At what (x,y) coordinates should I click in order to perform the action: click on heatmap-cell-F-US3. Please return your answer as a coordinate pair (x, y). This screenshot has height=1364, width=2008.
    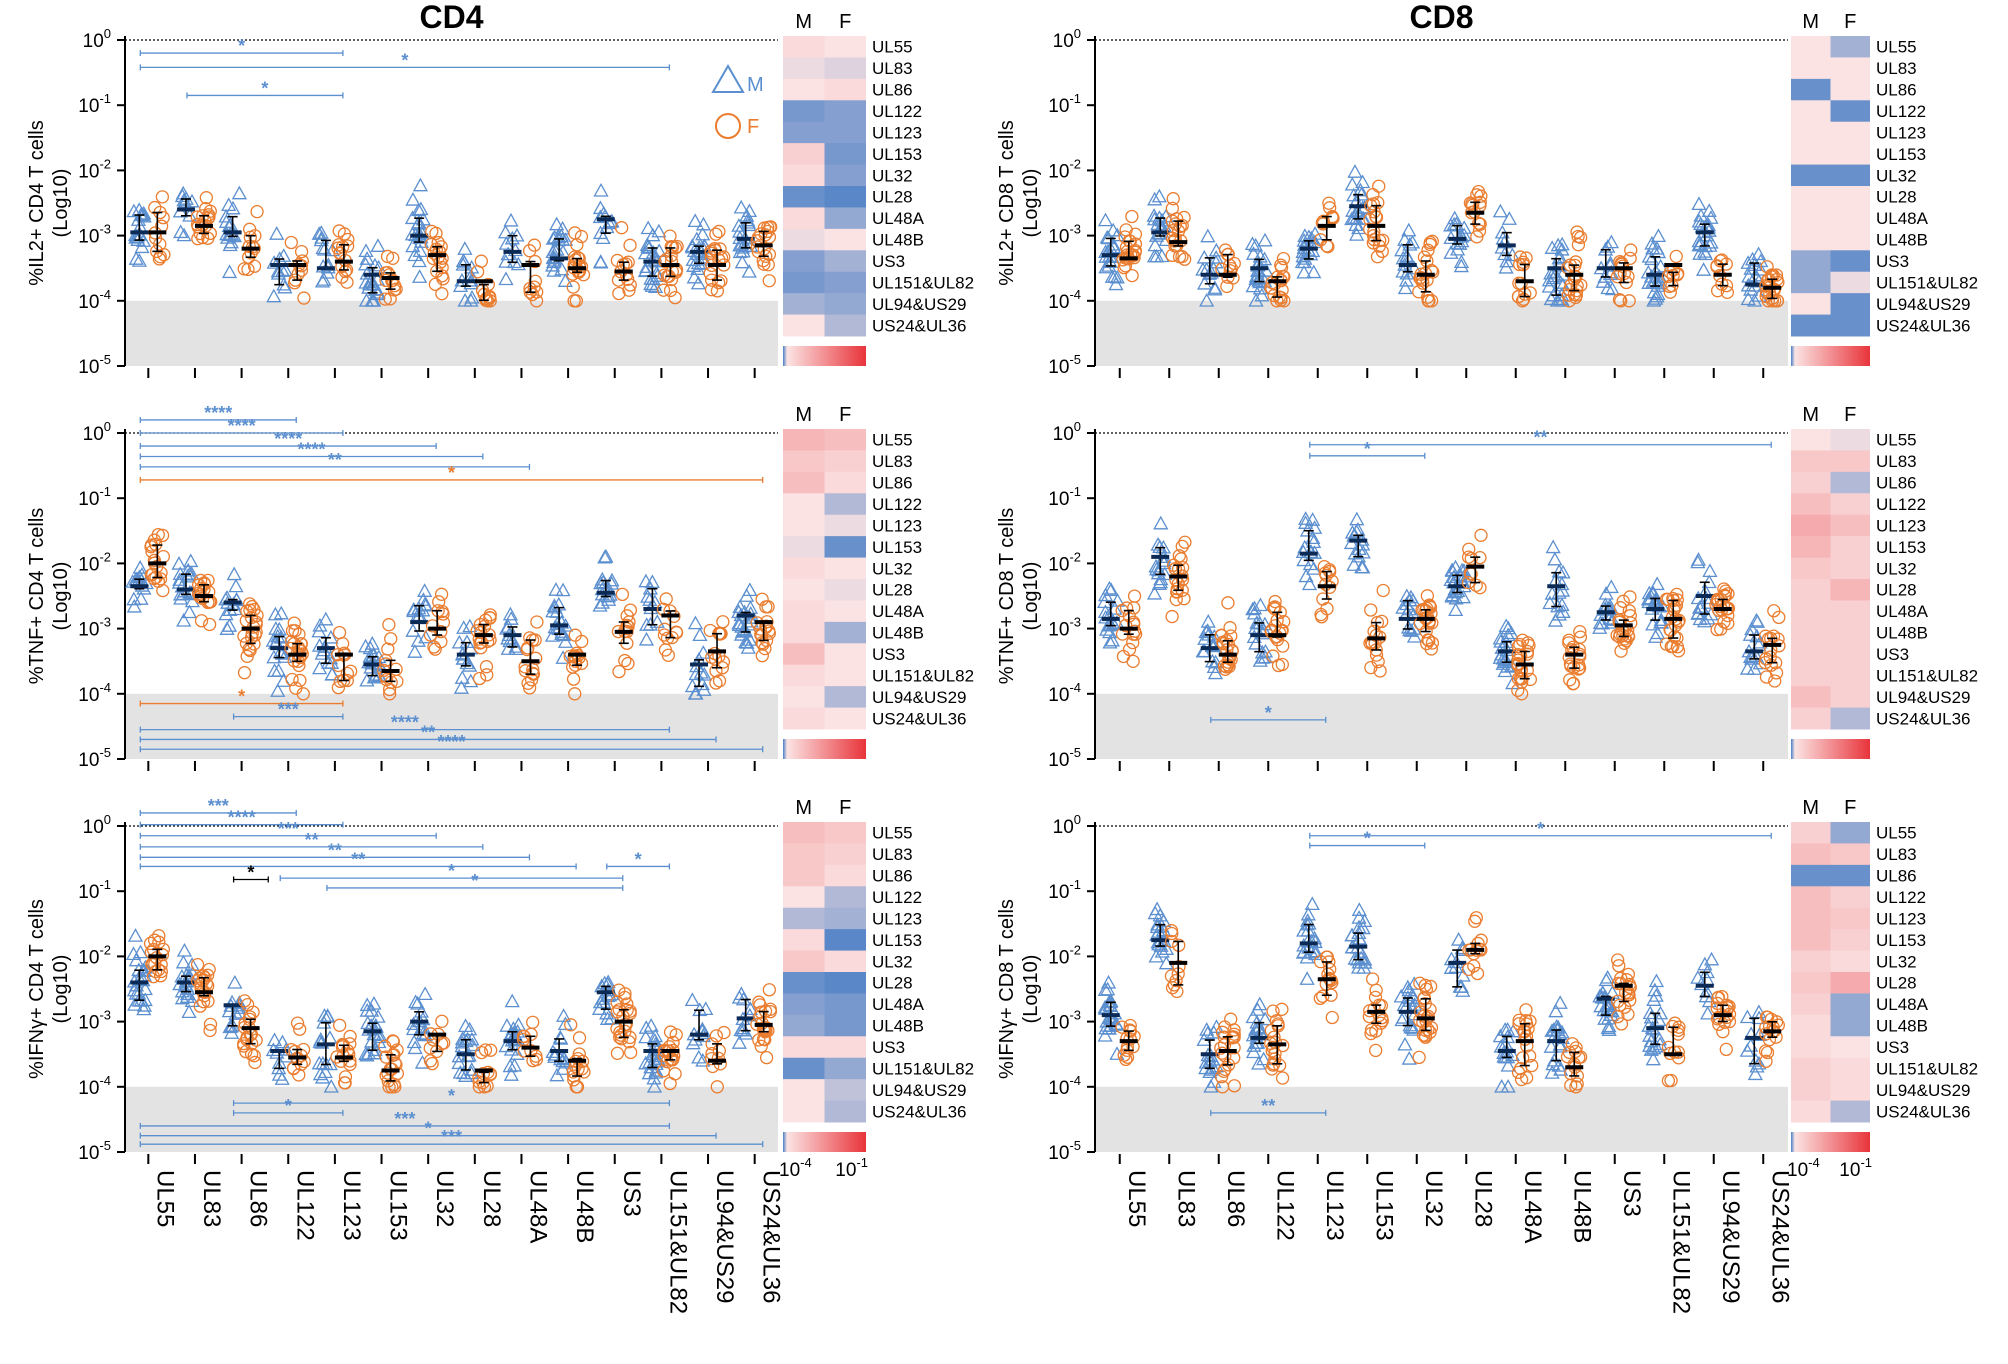
    Looking at the image, I should click on (1850, 261).